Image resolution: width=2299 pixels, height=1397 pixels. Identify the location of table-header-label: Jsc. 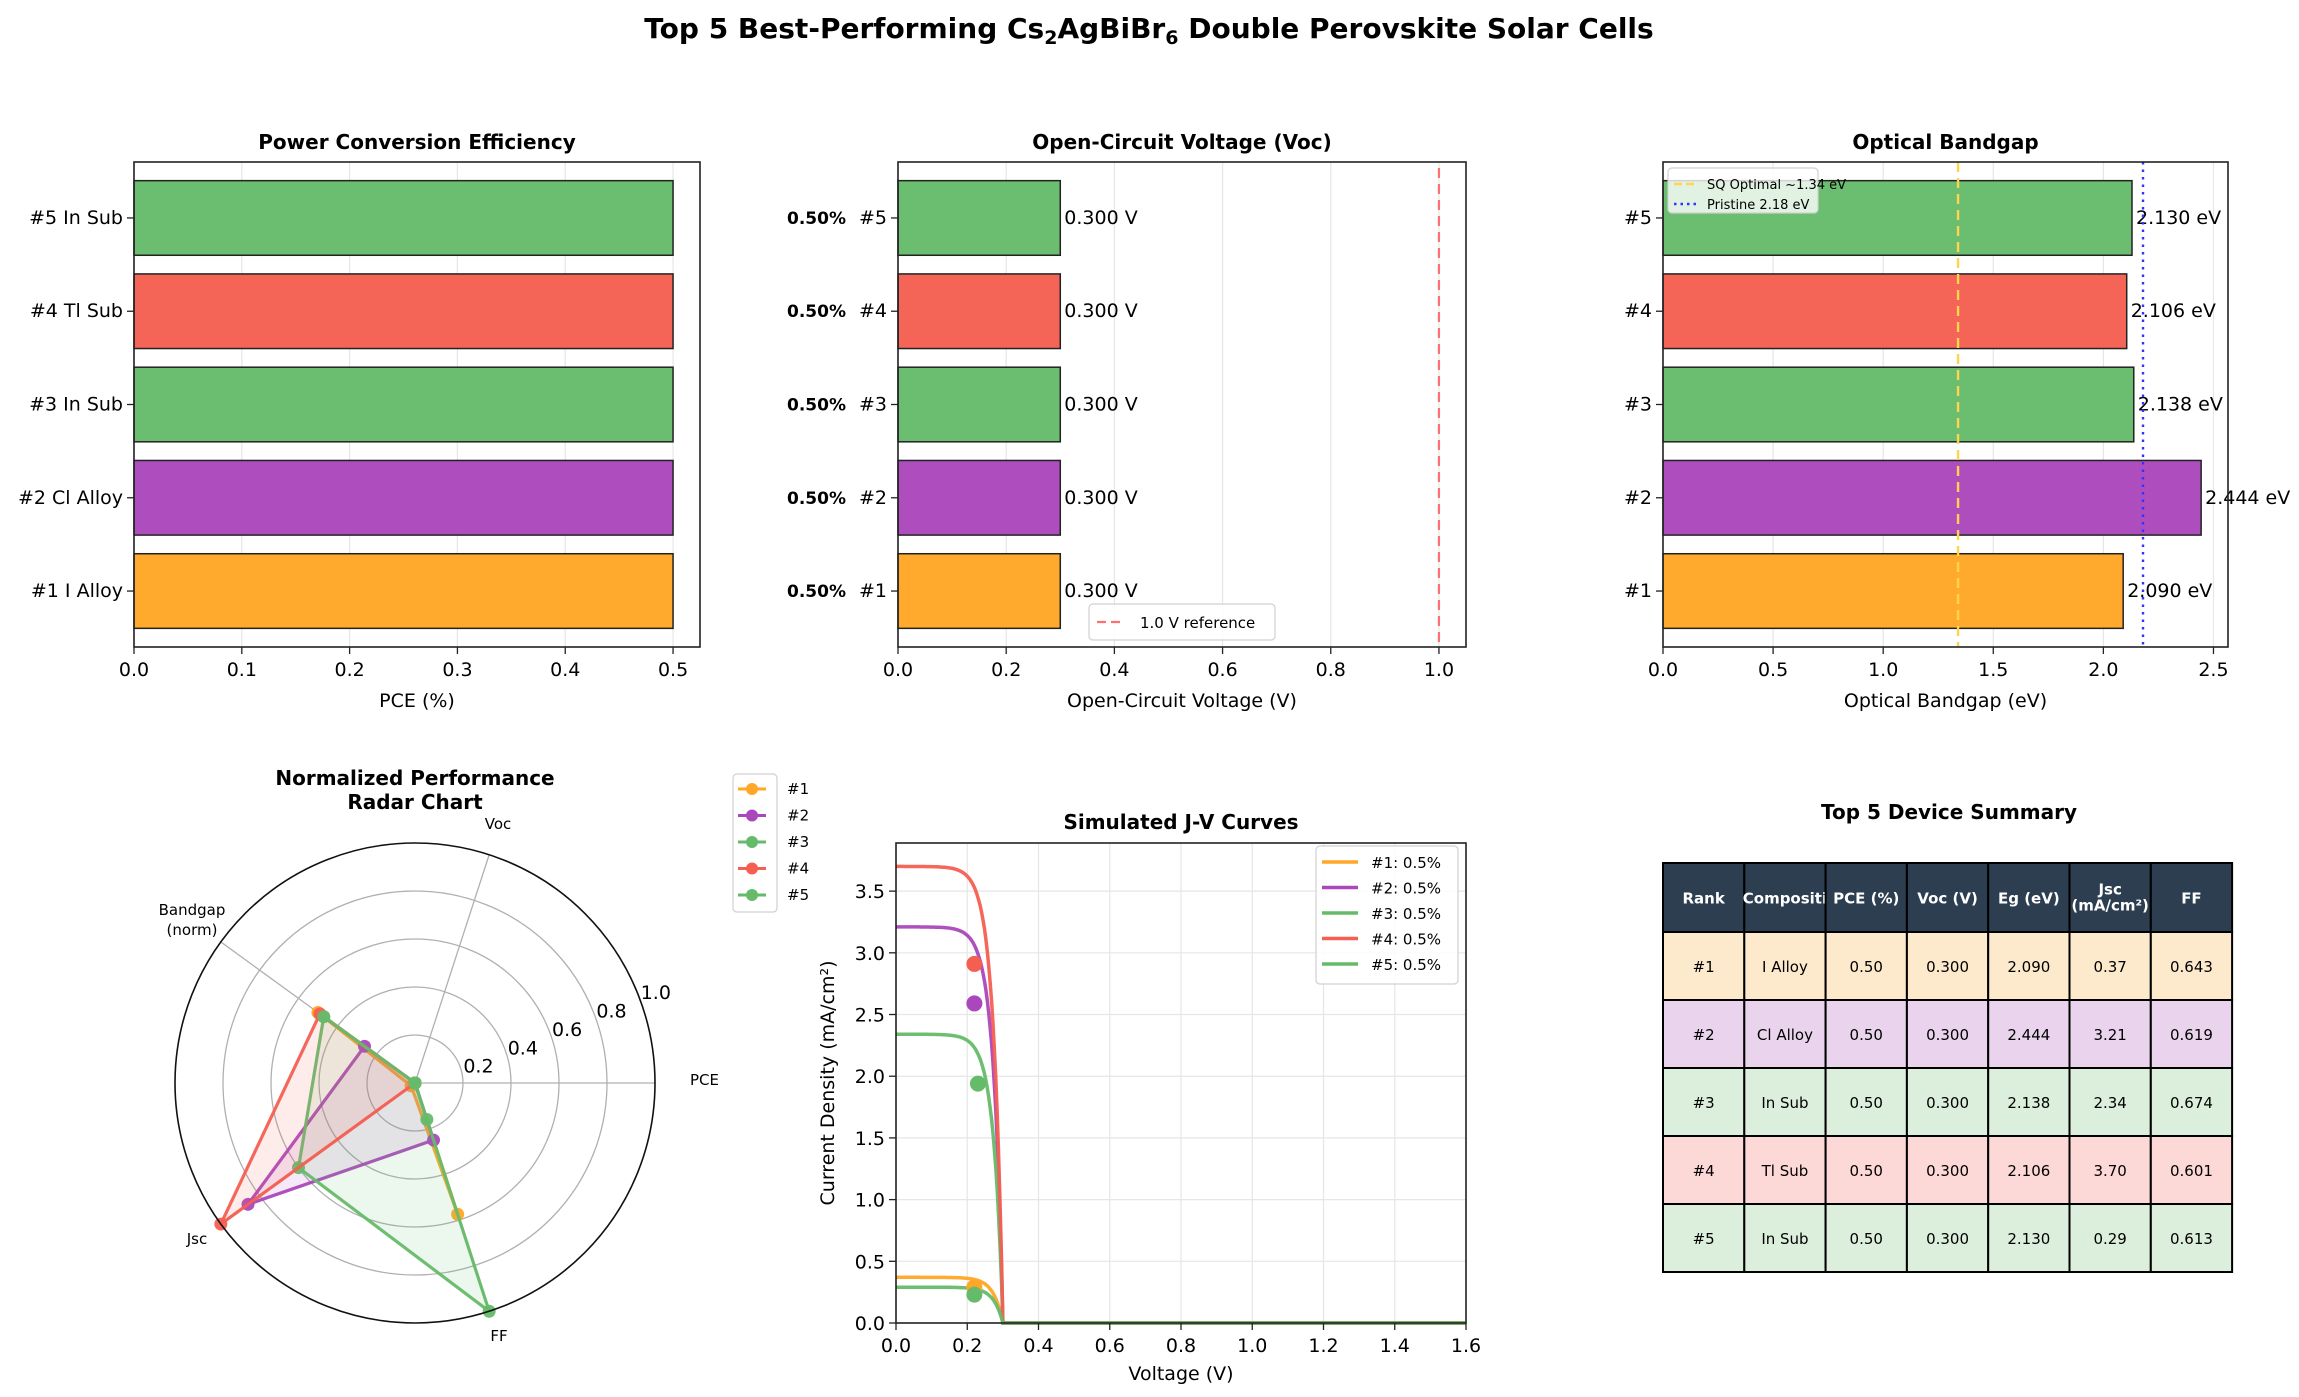
(2109, 890).